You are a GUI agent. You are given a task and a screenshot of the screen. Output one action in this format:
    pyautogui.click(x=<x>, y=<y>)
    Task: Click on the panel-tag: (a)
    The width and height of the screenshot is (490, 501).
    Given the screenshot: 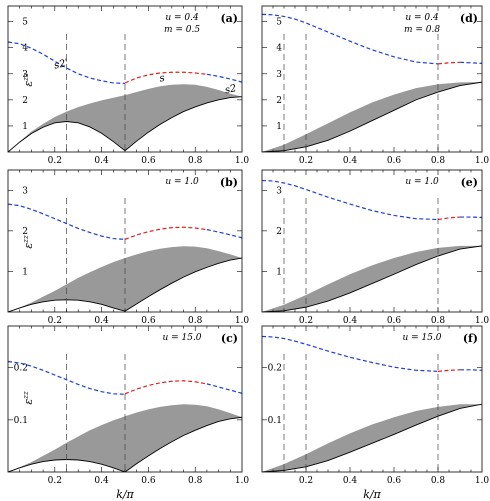 What is the action you would take?
    pyautogui.click(x=229, y=18)
    